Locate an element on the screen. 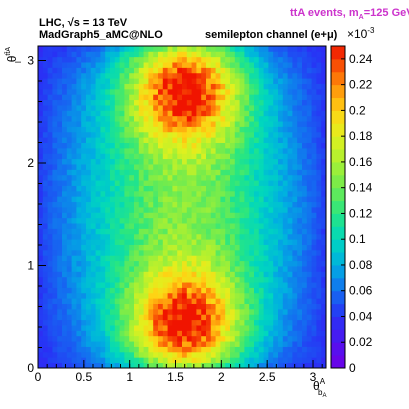  z-tick-label: 0.12 is located at coordinates (361, 213).